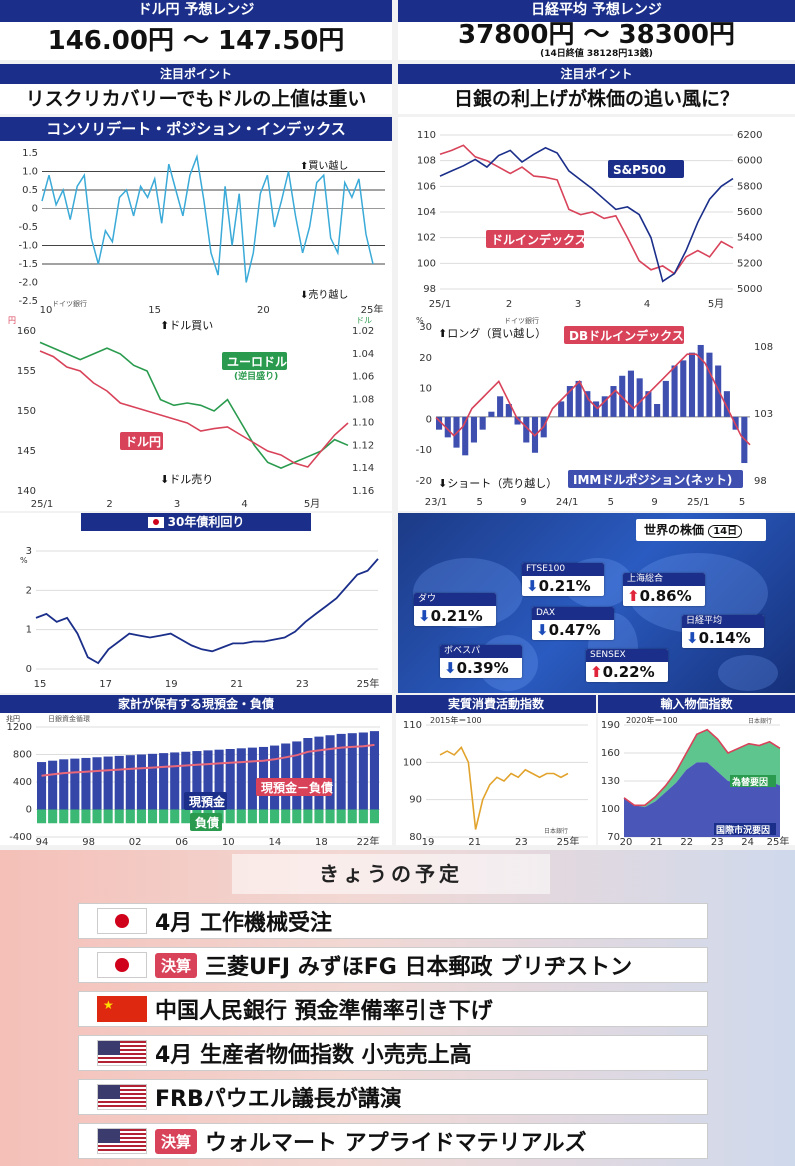 Image resolution: width=795 pixels, height=1166 pixels. Describe the element at coordinates (610, 725) in the screenshot. I see `import-ytick: 190` at that location.